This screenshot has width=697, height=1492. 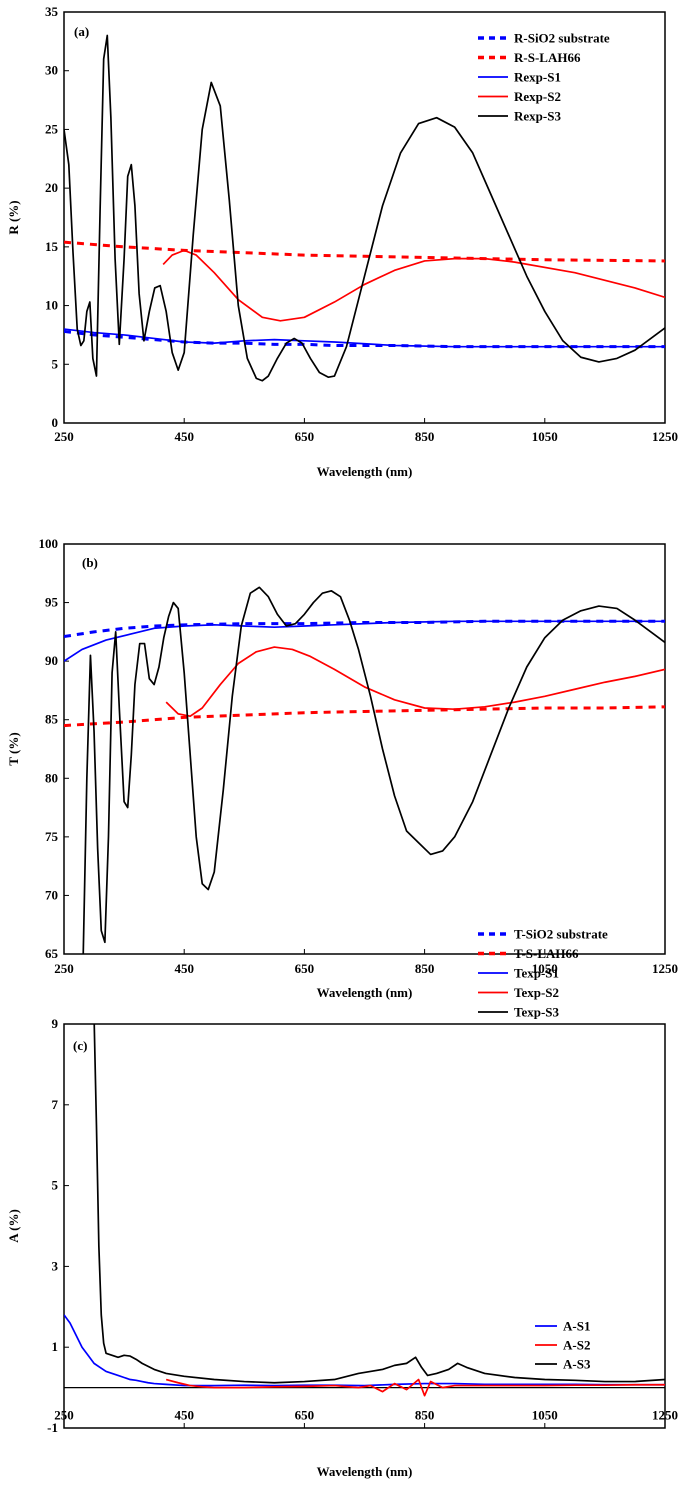 What do you see at coordinates (52, 719) in the screenshot?
I see `y-tick-label: 85` at bounding box center [52, 719].